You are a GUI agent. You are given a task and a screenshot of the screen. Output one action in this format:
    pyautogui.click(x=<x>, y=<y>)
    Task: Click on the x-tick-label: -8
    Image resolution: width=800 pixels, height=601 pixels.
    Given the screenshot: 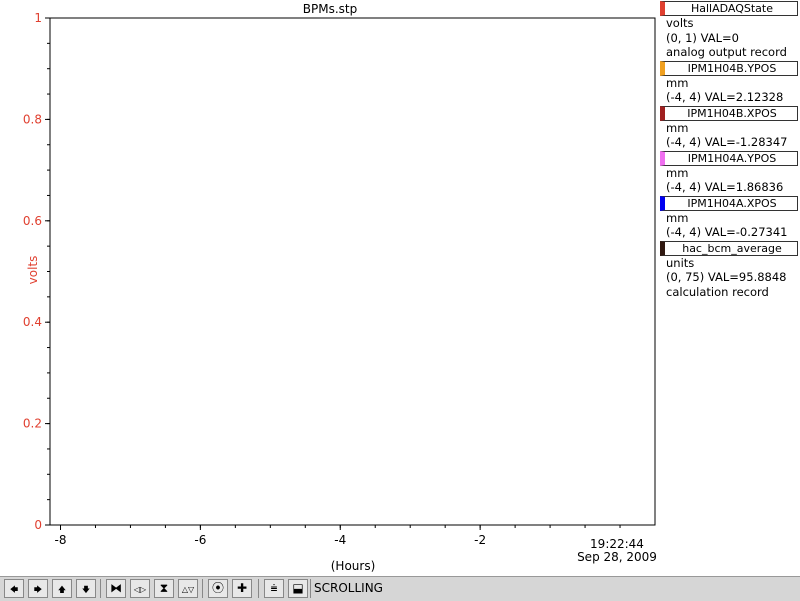 What is the action you would take?
    pyautogui.click(x=61, y=540)
    